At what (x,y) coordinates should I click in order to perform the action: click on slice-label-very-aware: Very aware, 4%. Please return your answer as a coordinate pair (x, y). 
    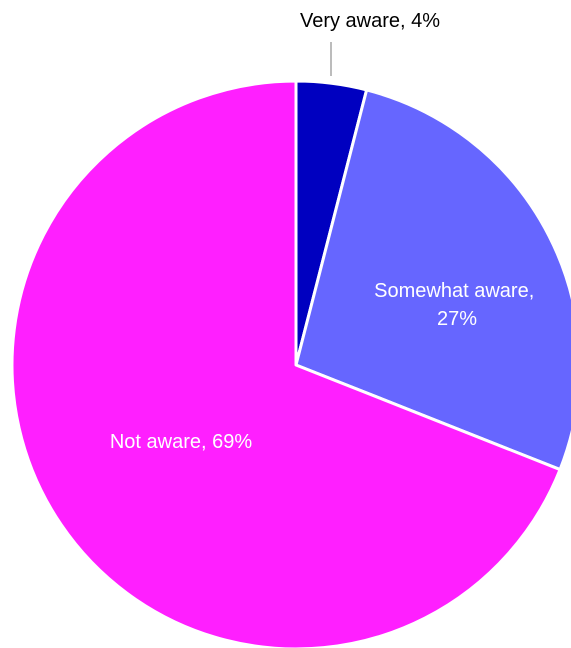
    Looking at the image, I should click on (370, 21).